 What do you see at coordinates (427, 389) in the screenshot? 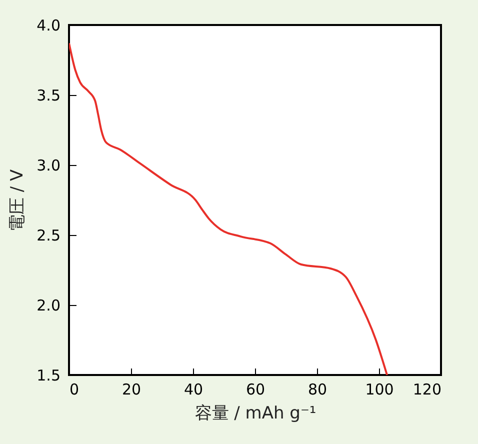
I see `x-tick-label: 120` at bounding box center [427, 389].